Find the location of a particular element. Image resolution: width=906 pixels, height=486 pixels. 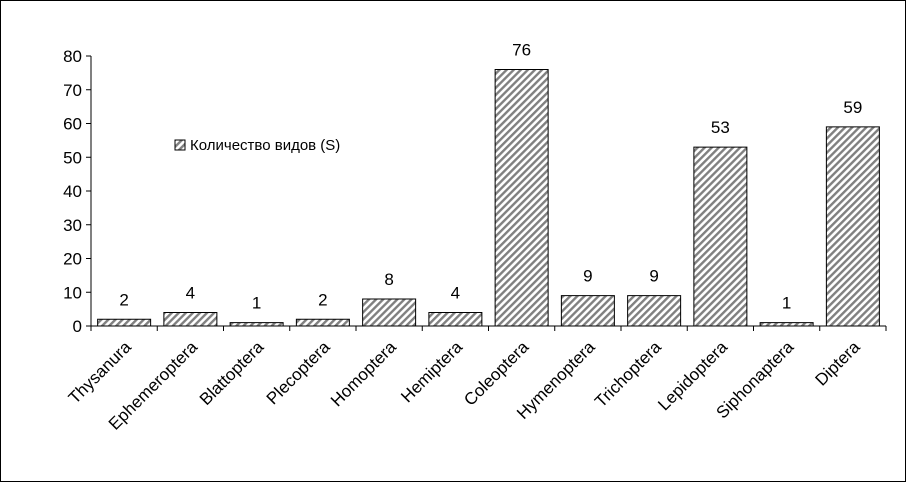

legend-label: Количество видов (S) is located at coordinates (265, 145).